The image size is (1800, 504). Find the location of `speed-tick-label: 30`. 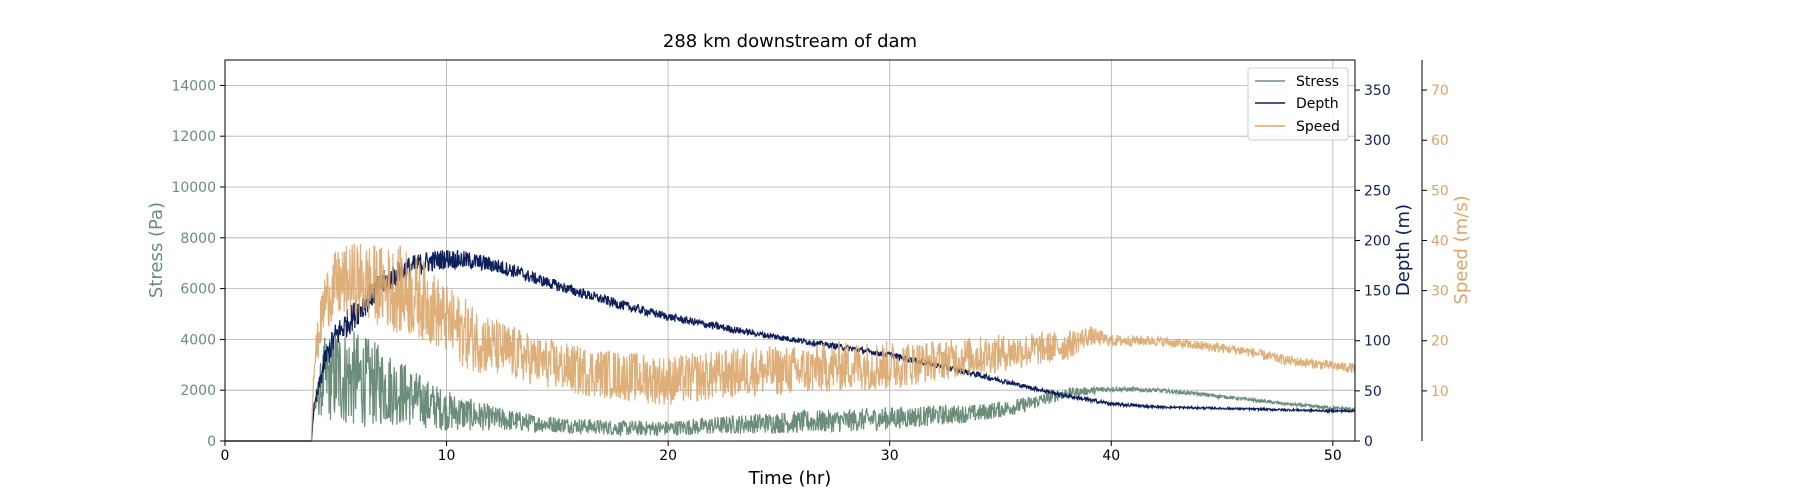

speed-tick-label: 30 is located at coordinates (1440, 292).